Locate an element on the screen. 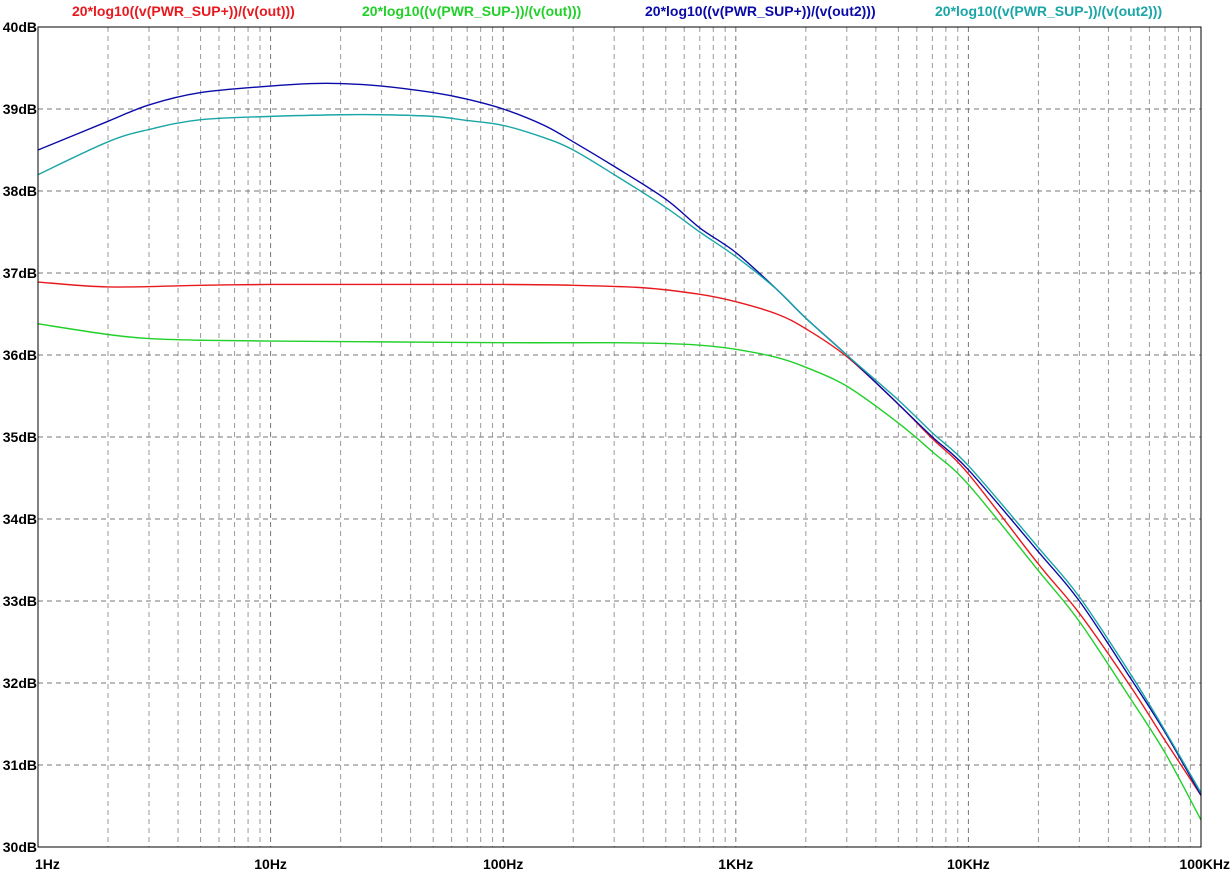 This screenshot has width=1231, height=880. legend-entry-4: 20*log10((v(PWR_SUP-))/(v(out2))) is located at coordinates (1048, 11).